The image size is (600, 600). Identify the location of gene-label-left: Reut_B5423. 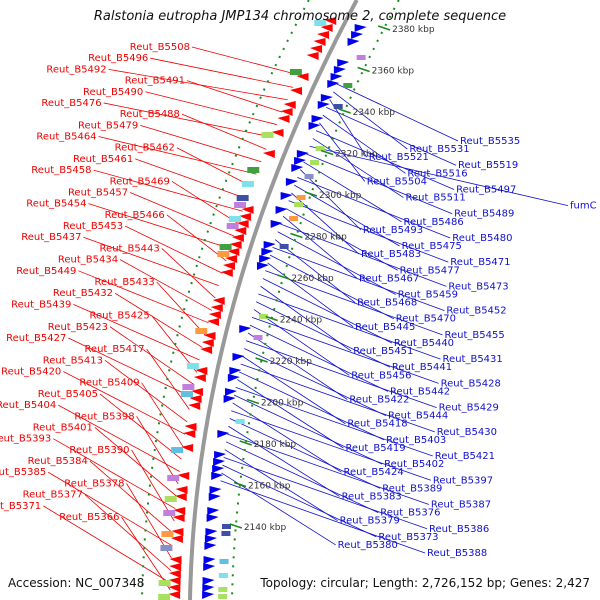
(78, 327).